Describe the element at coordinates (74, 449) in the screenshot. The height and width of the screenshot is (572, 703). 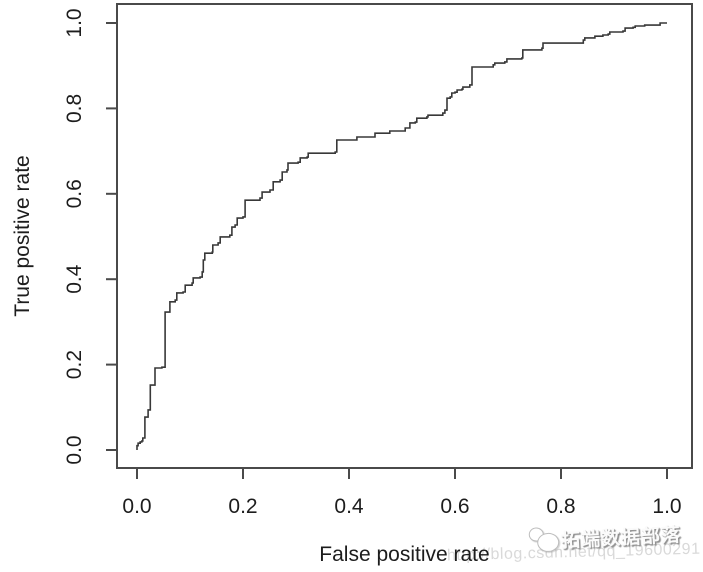
I see `y-tick-label: 0.0` at that location.